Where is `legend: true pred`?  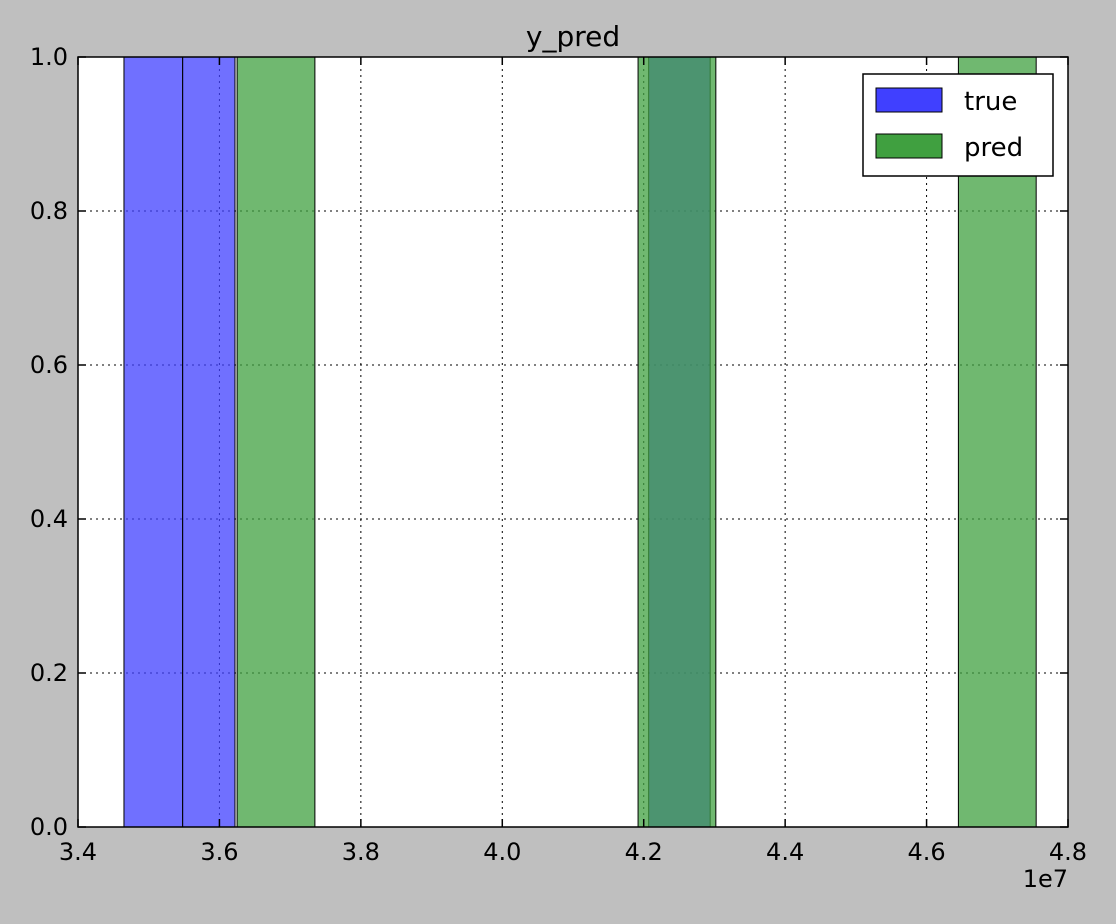
legend: true pred is located at coordinates (958, 125).